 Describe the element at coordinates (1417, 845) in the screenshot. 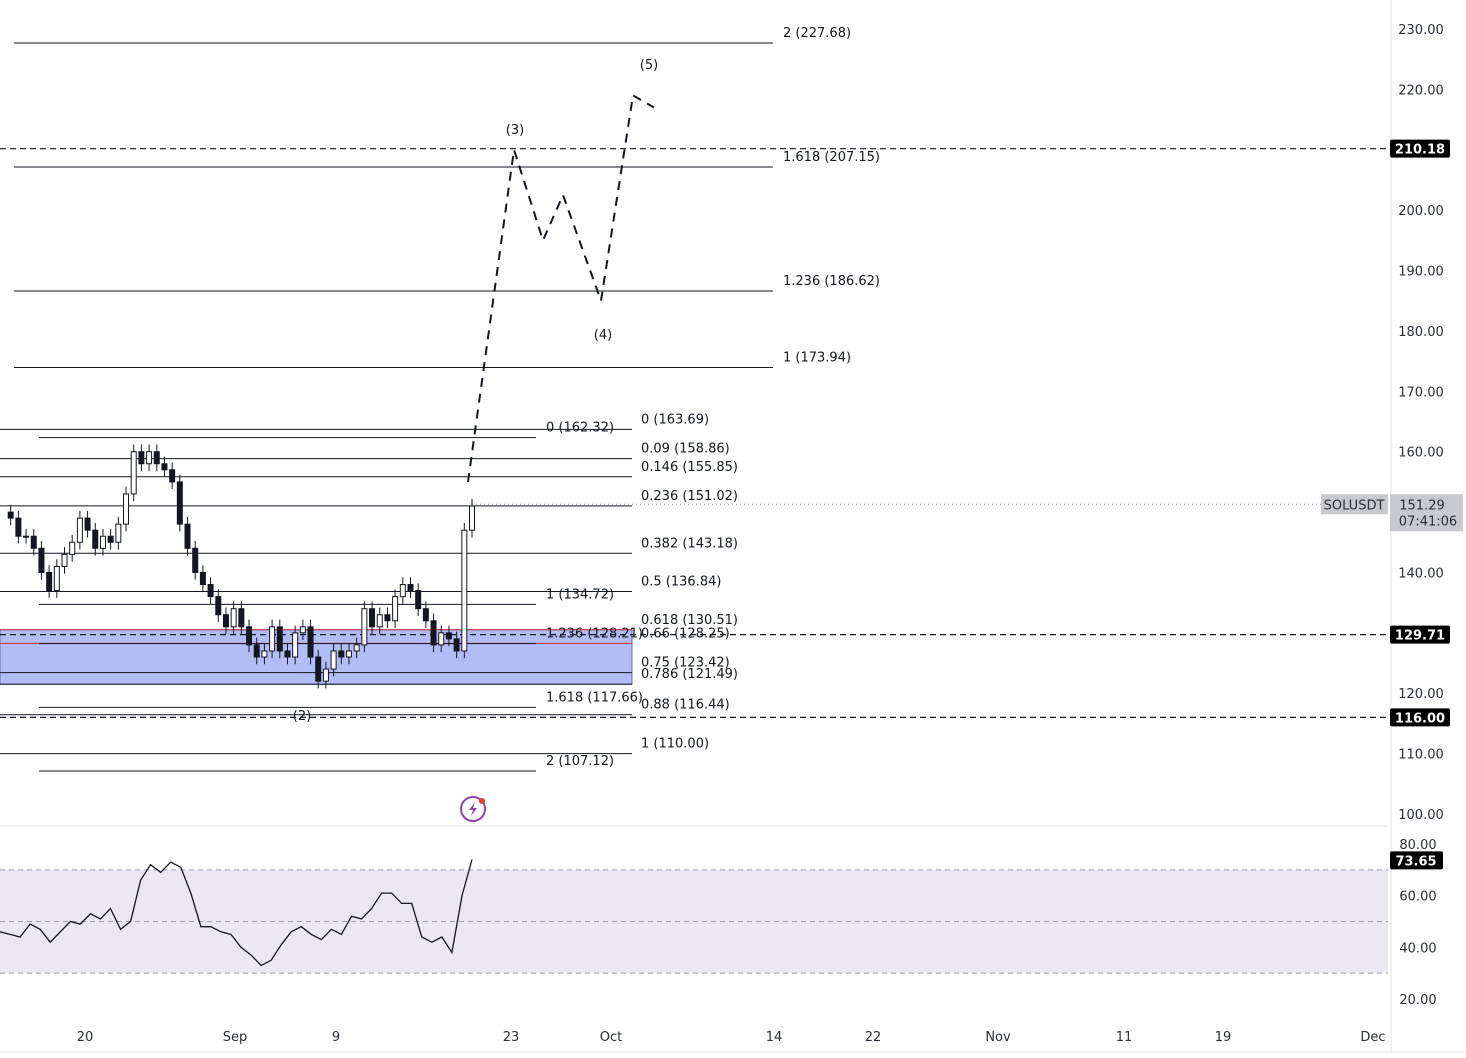

I see `rsi-axis-tick: 80.00` at that location.